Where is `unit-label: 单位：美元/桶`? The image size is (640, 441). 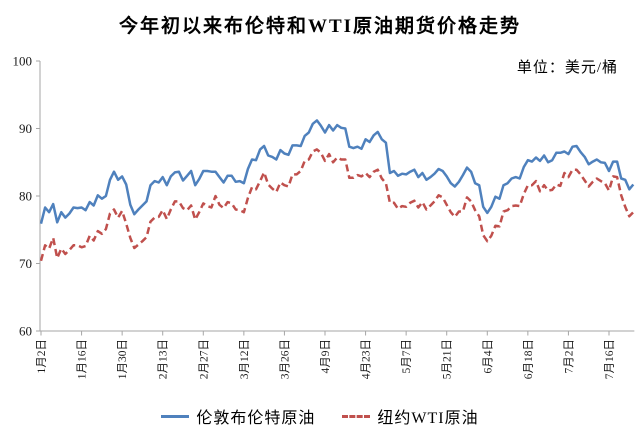
unit-label: 单位：美元/桶 is located at coordinates (567, 68).